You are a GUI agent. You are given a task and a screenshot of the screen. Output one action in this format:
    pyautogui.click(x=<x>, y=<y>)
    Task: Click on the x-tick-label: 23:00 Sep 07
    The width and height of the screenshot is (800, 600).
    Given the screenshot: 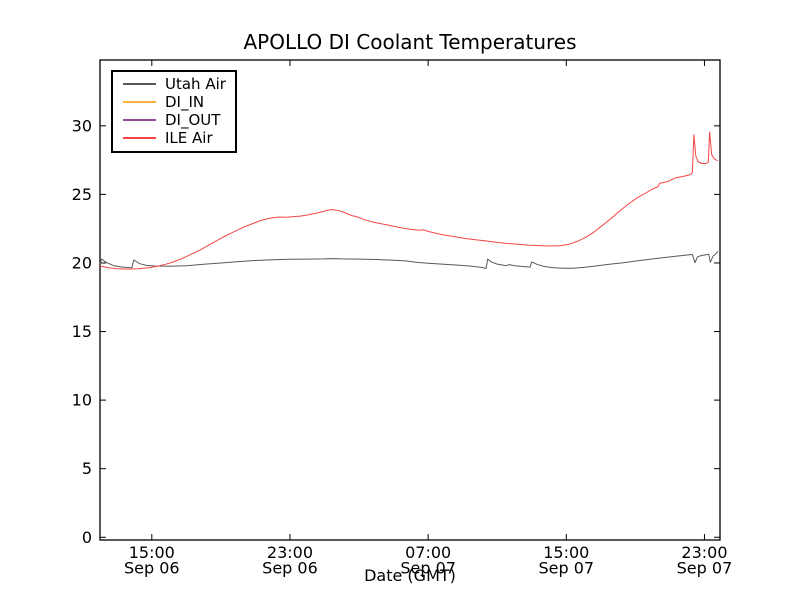 What is the action you would take?
    pyautogui.click(x=705, y=560)
    